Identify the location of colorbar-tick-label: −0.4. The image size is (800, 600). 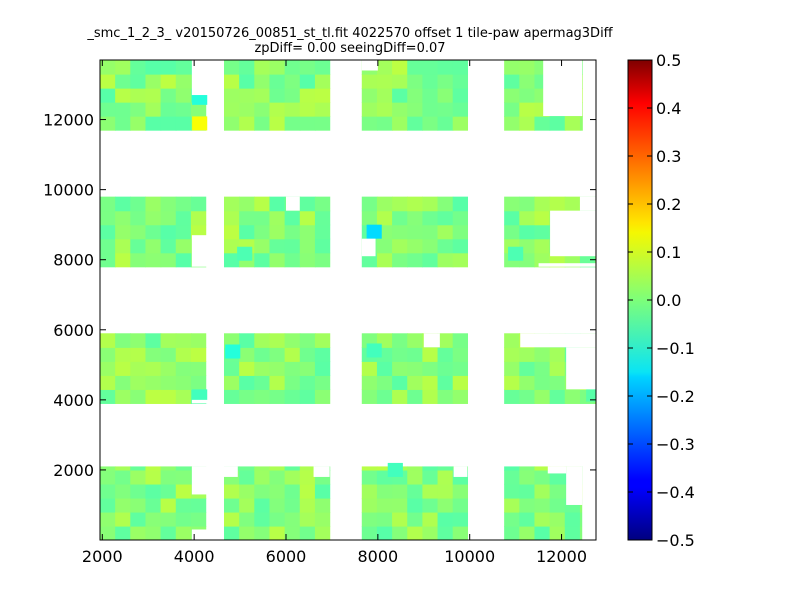
(675, 492).